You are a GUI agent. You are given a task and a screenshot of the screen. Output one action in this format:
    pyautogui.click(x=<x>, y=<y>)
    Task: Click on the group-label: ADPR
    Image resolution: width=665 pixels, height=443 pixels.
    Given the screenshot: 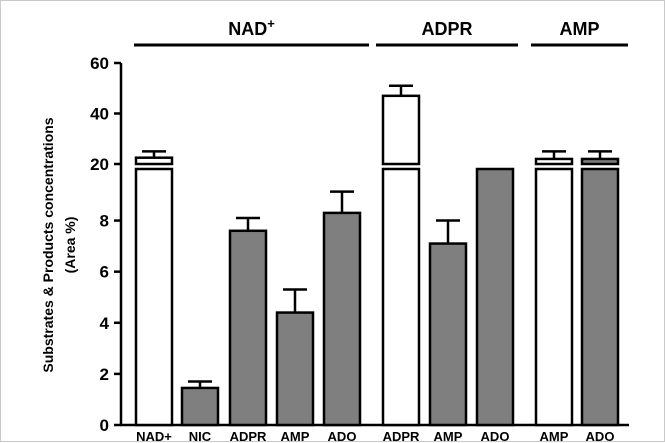 What is the action you would take?
    pyautogui.click(x=446, y=29)
    